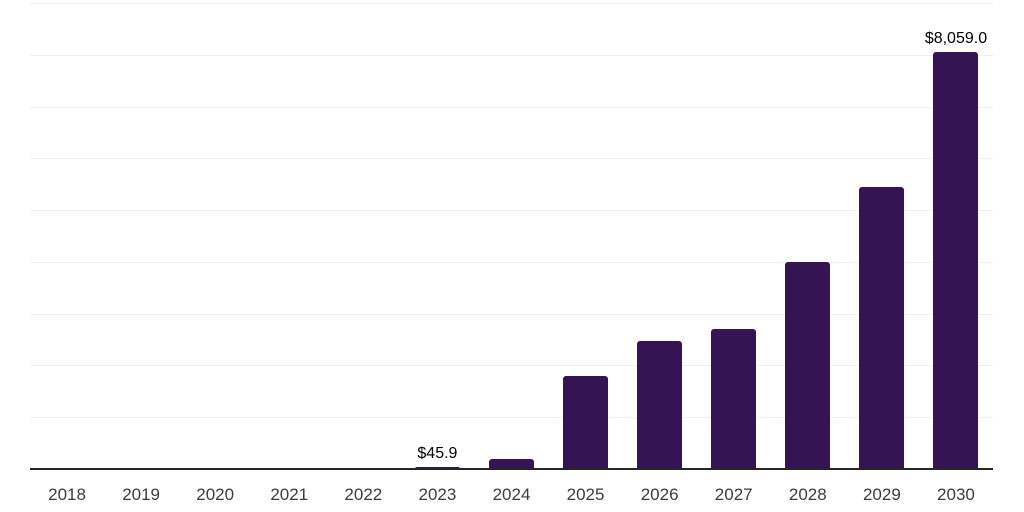 The height and width of the screenshot is (512, 1024). Describe the element at coordinates (734, 398) in the screenshot. I see `bar-2027` at that location.